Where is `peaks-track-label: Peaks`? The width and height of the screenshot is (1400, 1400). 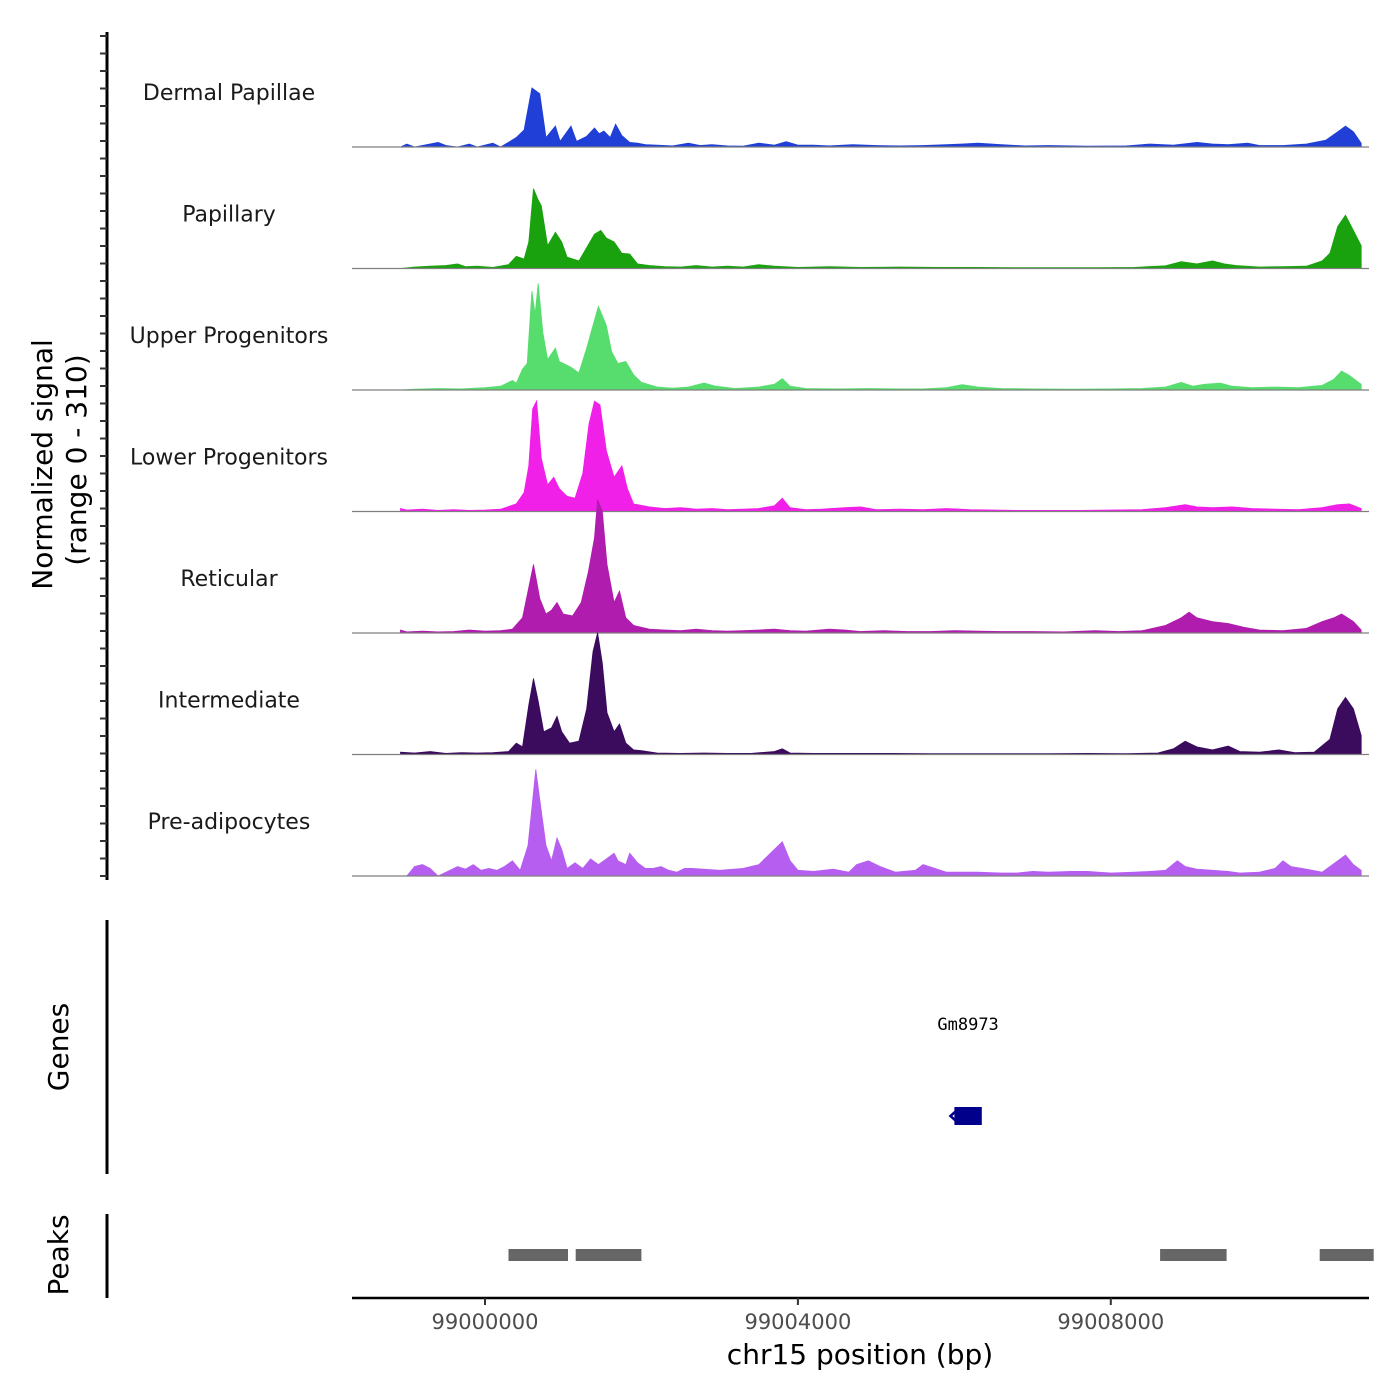
peaks-track-label: Peaks is located at coordinates (58, 1254).